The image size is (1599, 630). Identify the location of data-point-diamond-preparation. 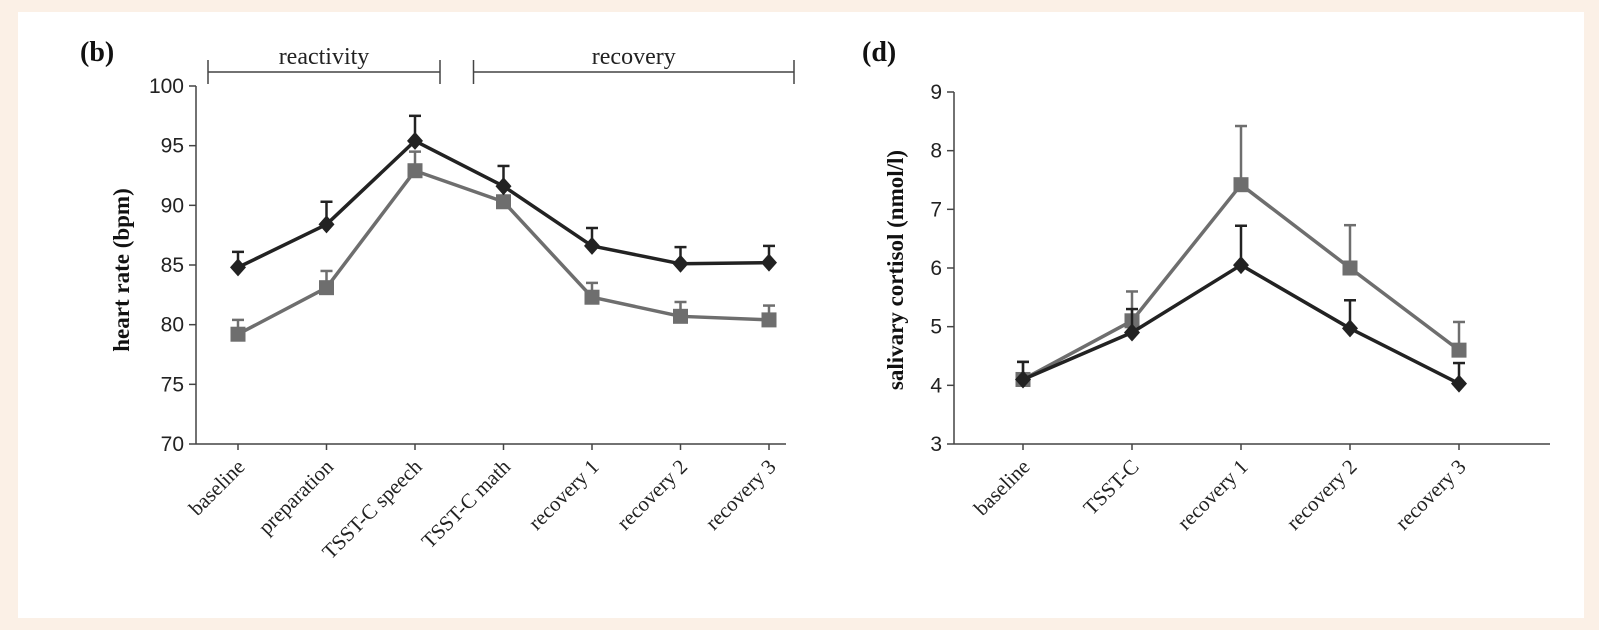
(326, 224).